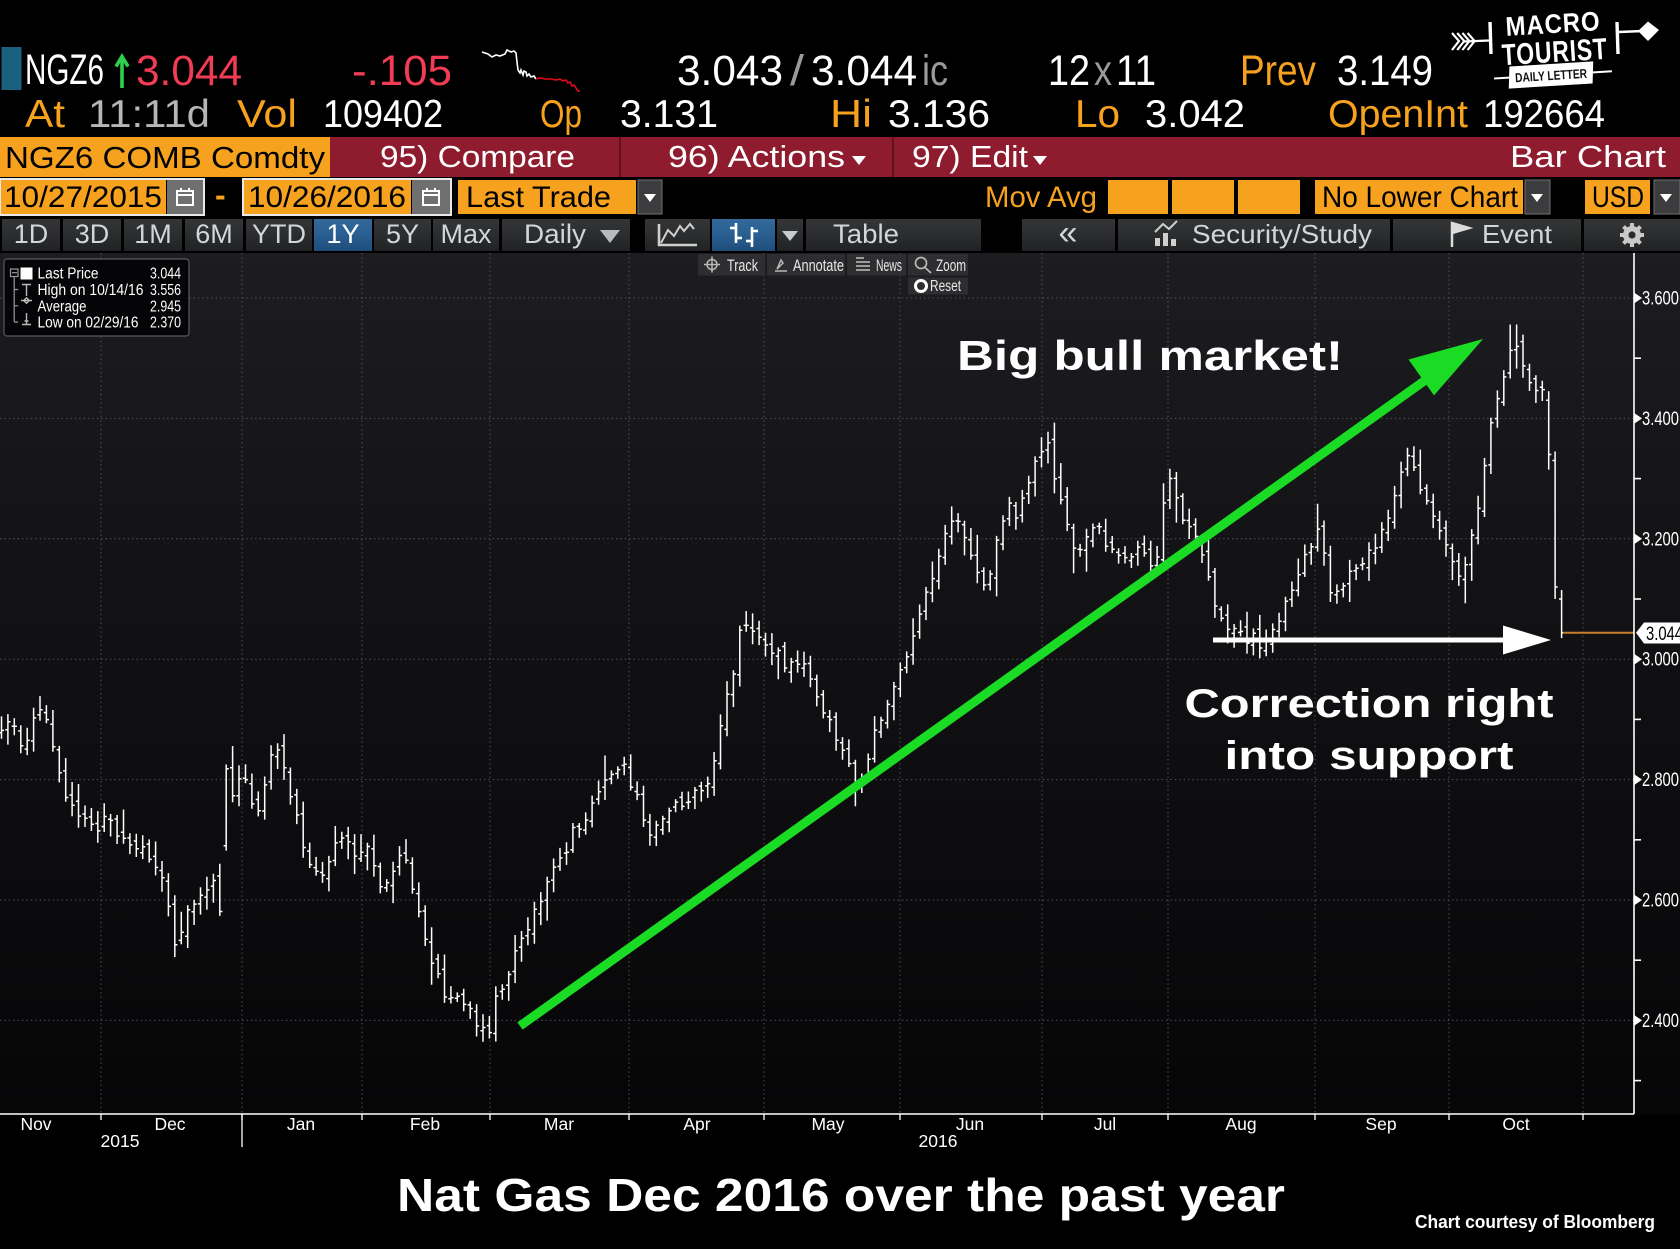  I want to click on svg-text: At, so click(45, 114).